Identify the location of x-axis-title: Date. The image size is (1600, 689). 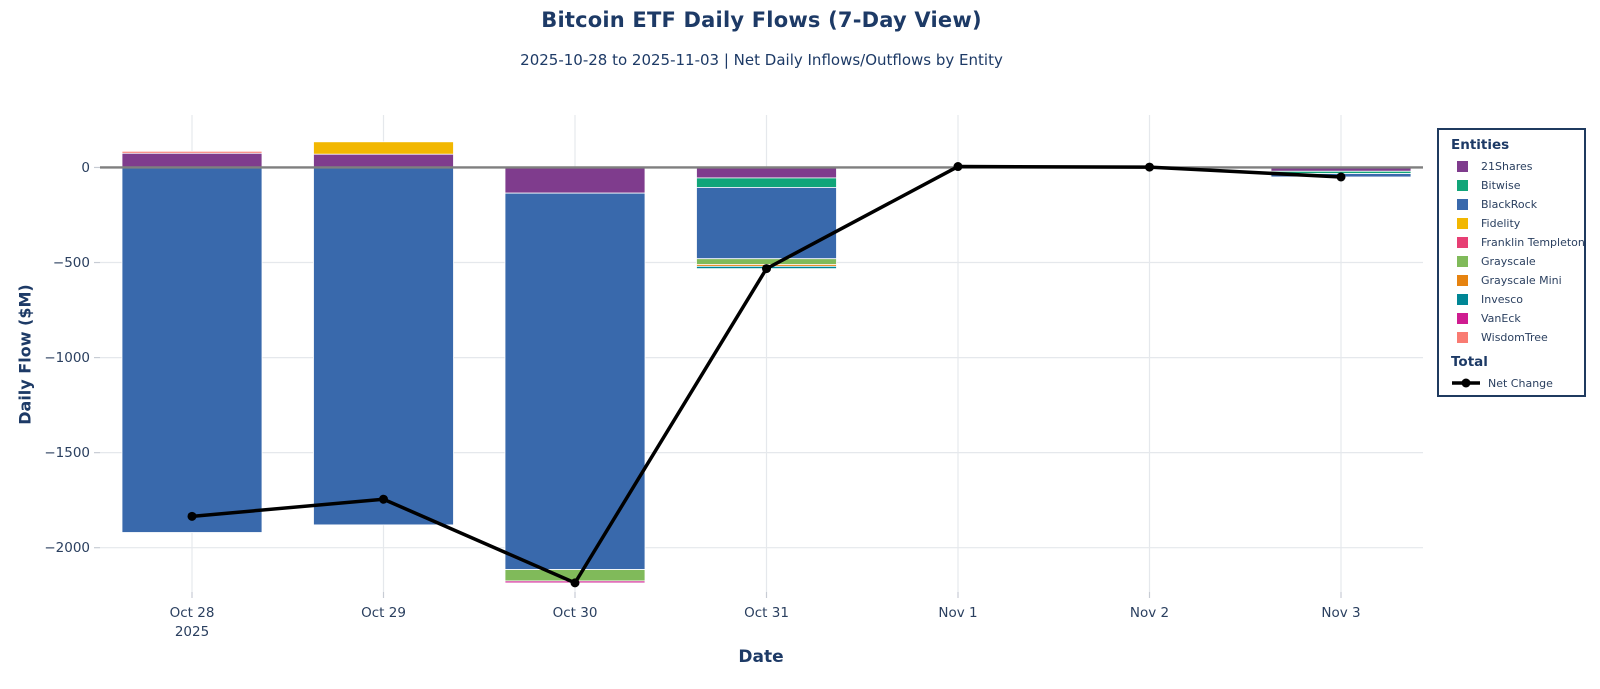
(761, 657).